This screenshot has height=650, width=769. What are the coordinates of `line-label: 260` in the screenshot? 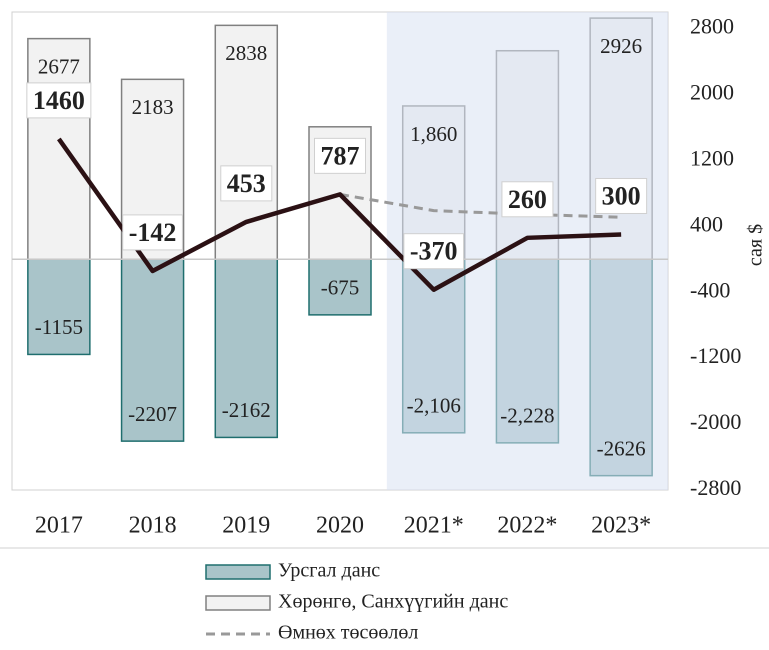 It's located at (527, 199).